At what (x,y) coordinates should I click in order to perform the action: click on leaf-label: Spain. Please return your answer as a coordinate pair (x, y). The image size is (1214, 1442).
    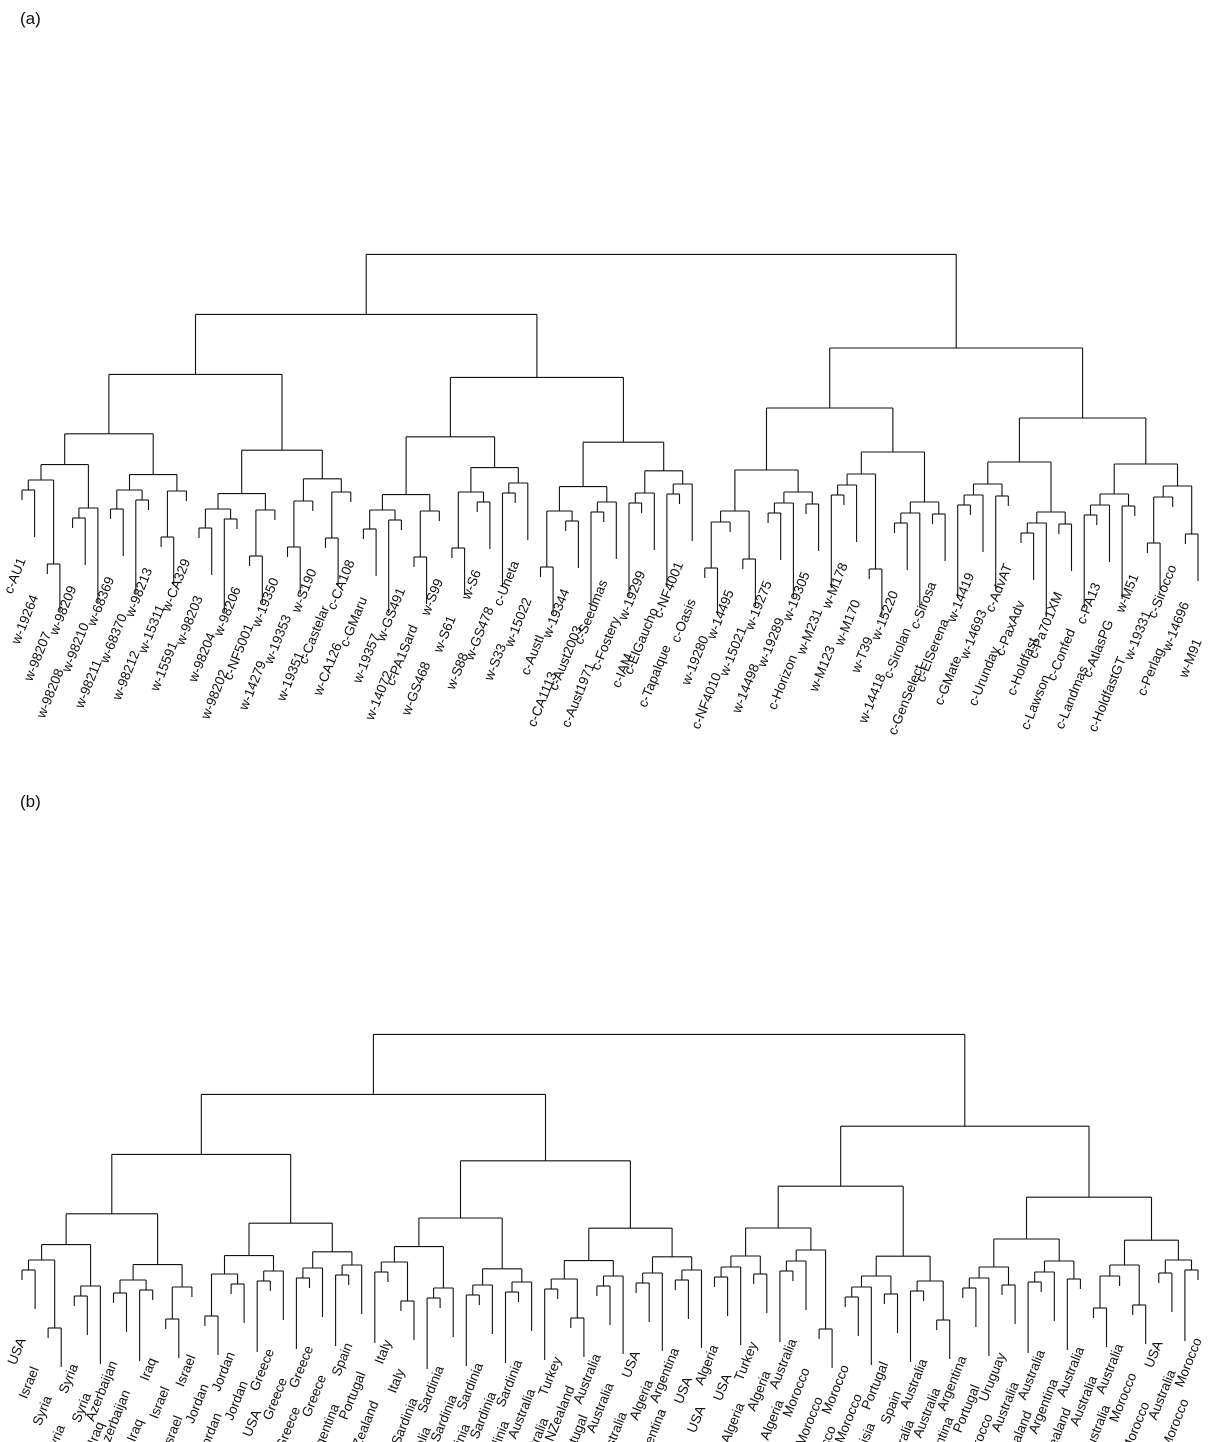
    Looking at the image, I should click on (342, 1360).